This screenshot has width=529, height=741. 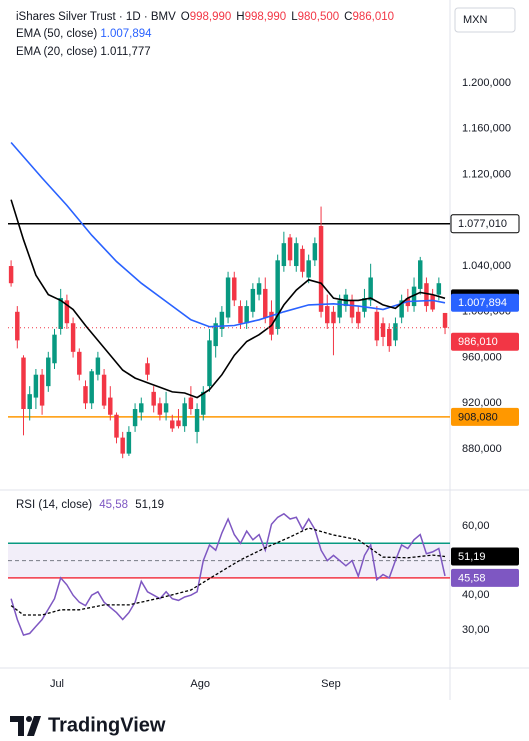 What do you see at coordinates (150, 505) in the screenshot?
I see `legend-value: 51,19` at bounding box center [150, 505].